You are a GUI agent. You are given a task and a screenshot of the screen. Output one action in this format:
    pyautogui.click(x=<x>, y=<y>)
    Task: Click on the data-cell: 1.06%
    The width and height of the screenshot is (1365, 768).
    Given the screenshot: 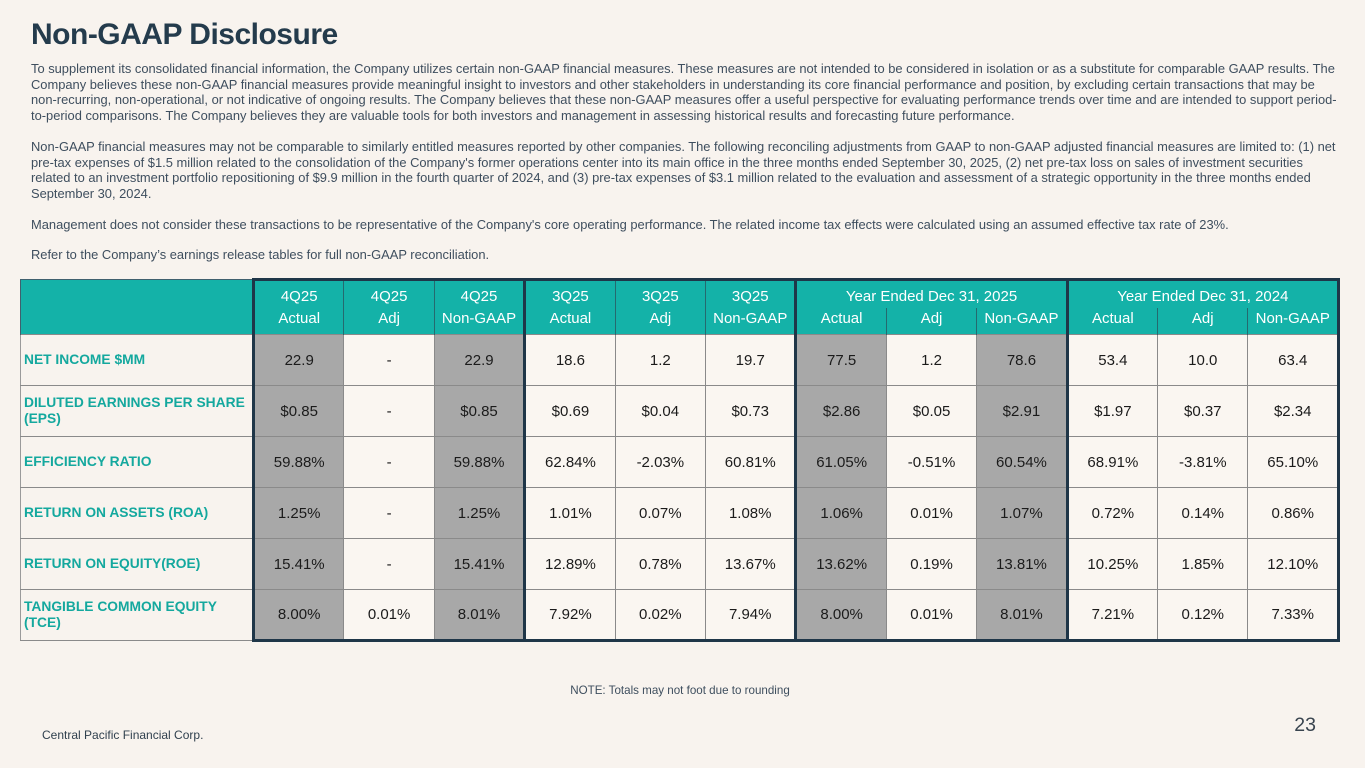 What is the action you would take?
    pyautogui.click(x=840, y=513)
    